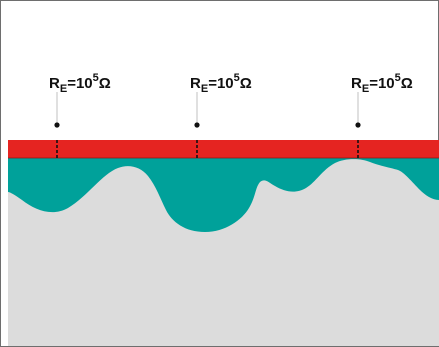 Image resolution: width=439 pixels, height=347 pixels. What do you see at coordinates (80, 115) in the screenshot?
I see `probe-1: RE=105Ω` at bounding box center [80, 115].